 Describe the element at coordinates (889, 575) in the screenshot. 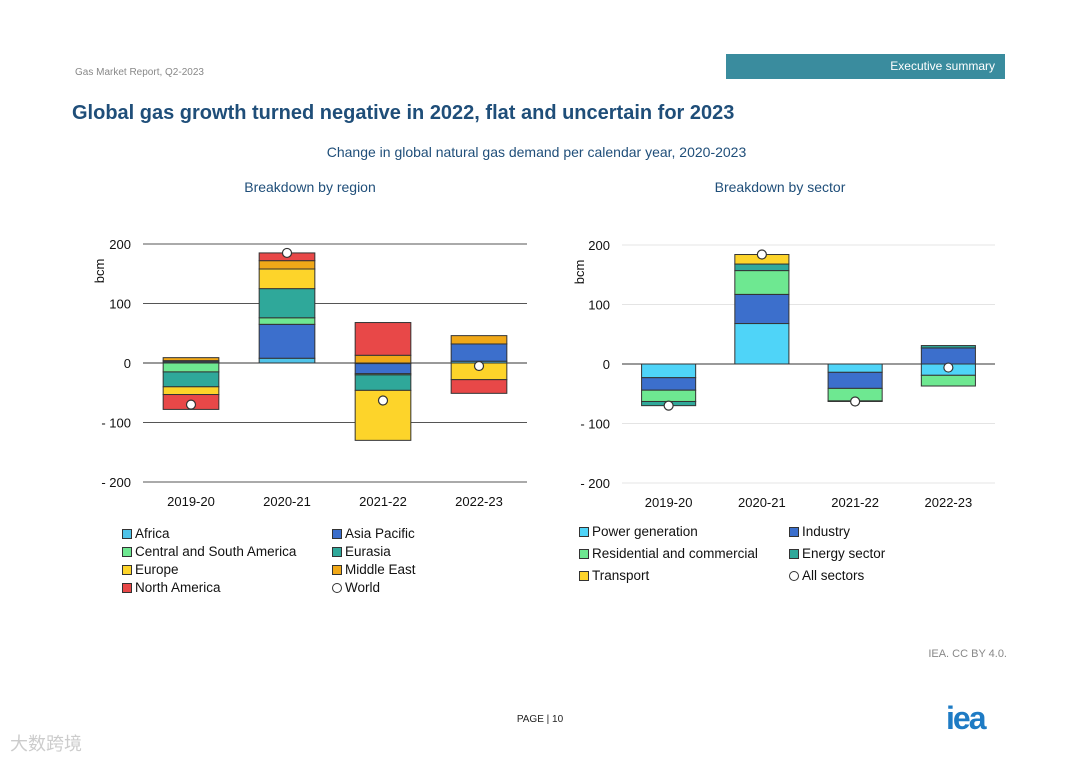

I see `legend-item: All sectors` at that location.